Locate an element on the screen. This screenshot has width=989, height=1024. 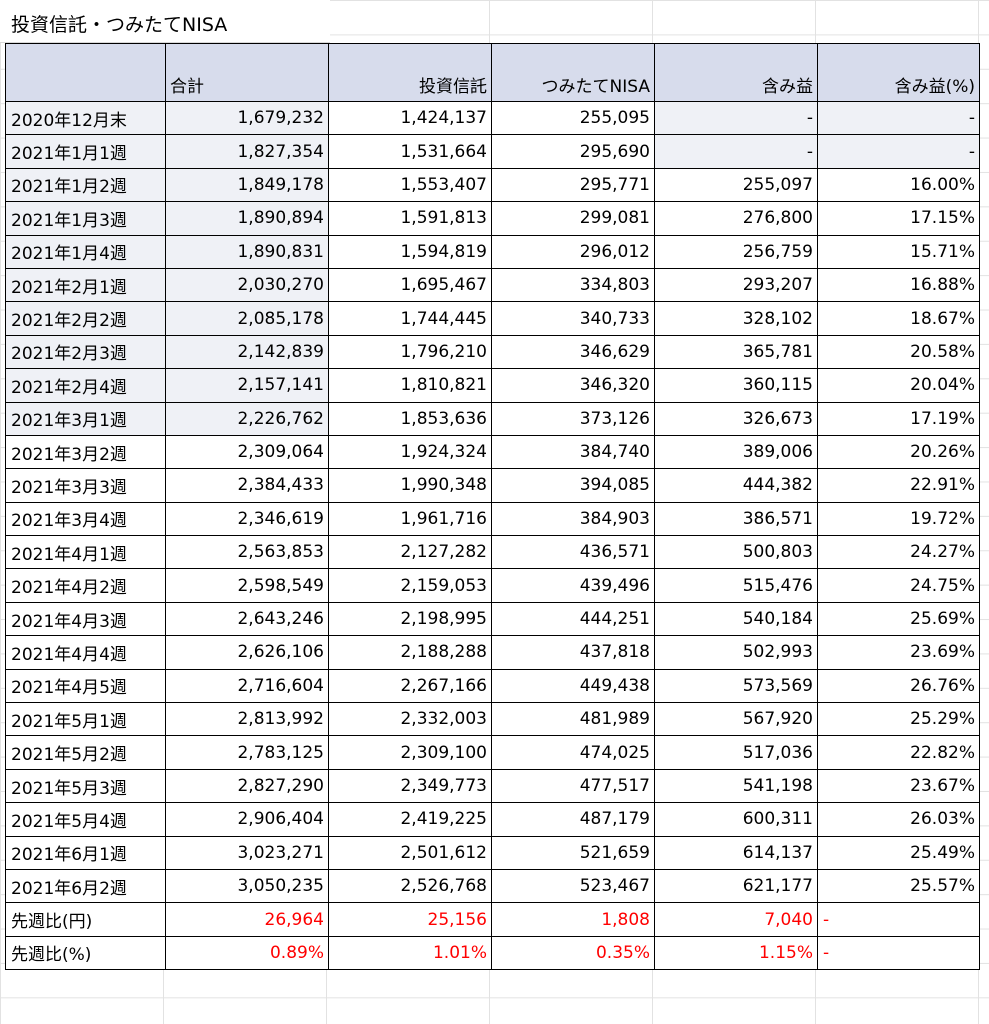
data-cell: 24.75% is located at coordinates (898, 585).